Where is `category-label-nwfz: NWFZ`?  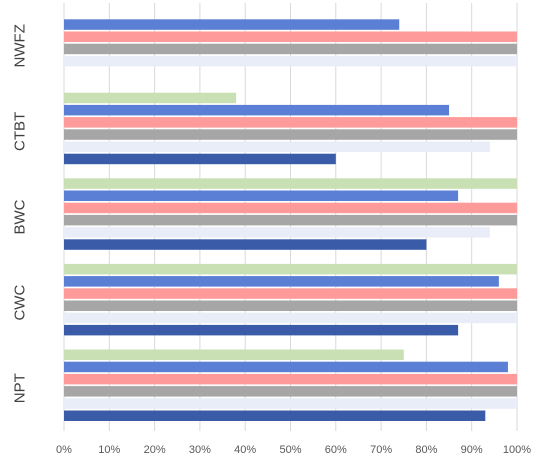 category-label-nwfz: NWFZ is located at coordinates (20, 45).